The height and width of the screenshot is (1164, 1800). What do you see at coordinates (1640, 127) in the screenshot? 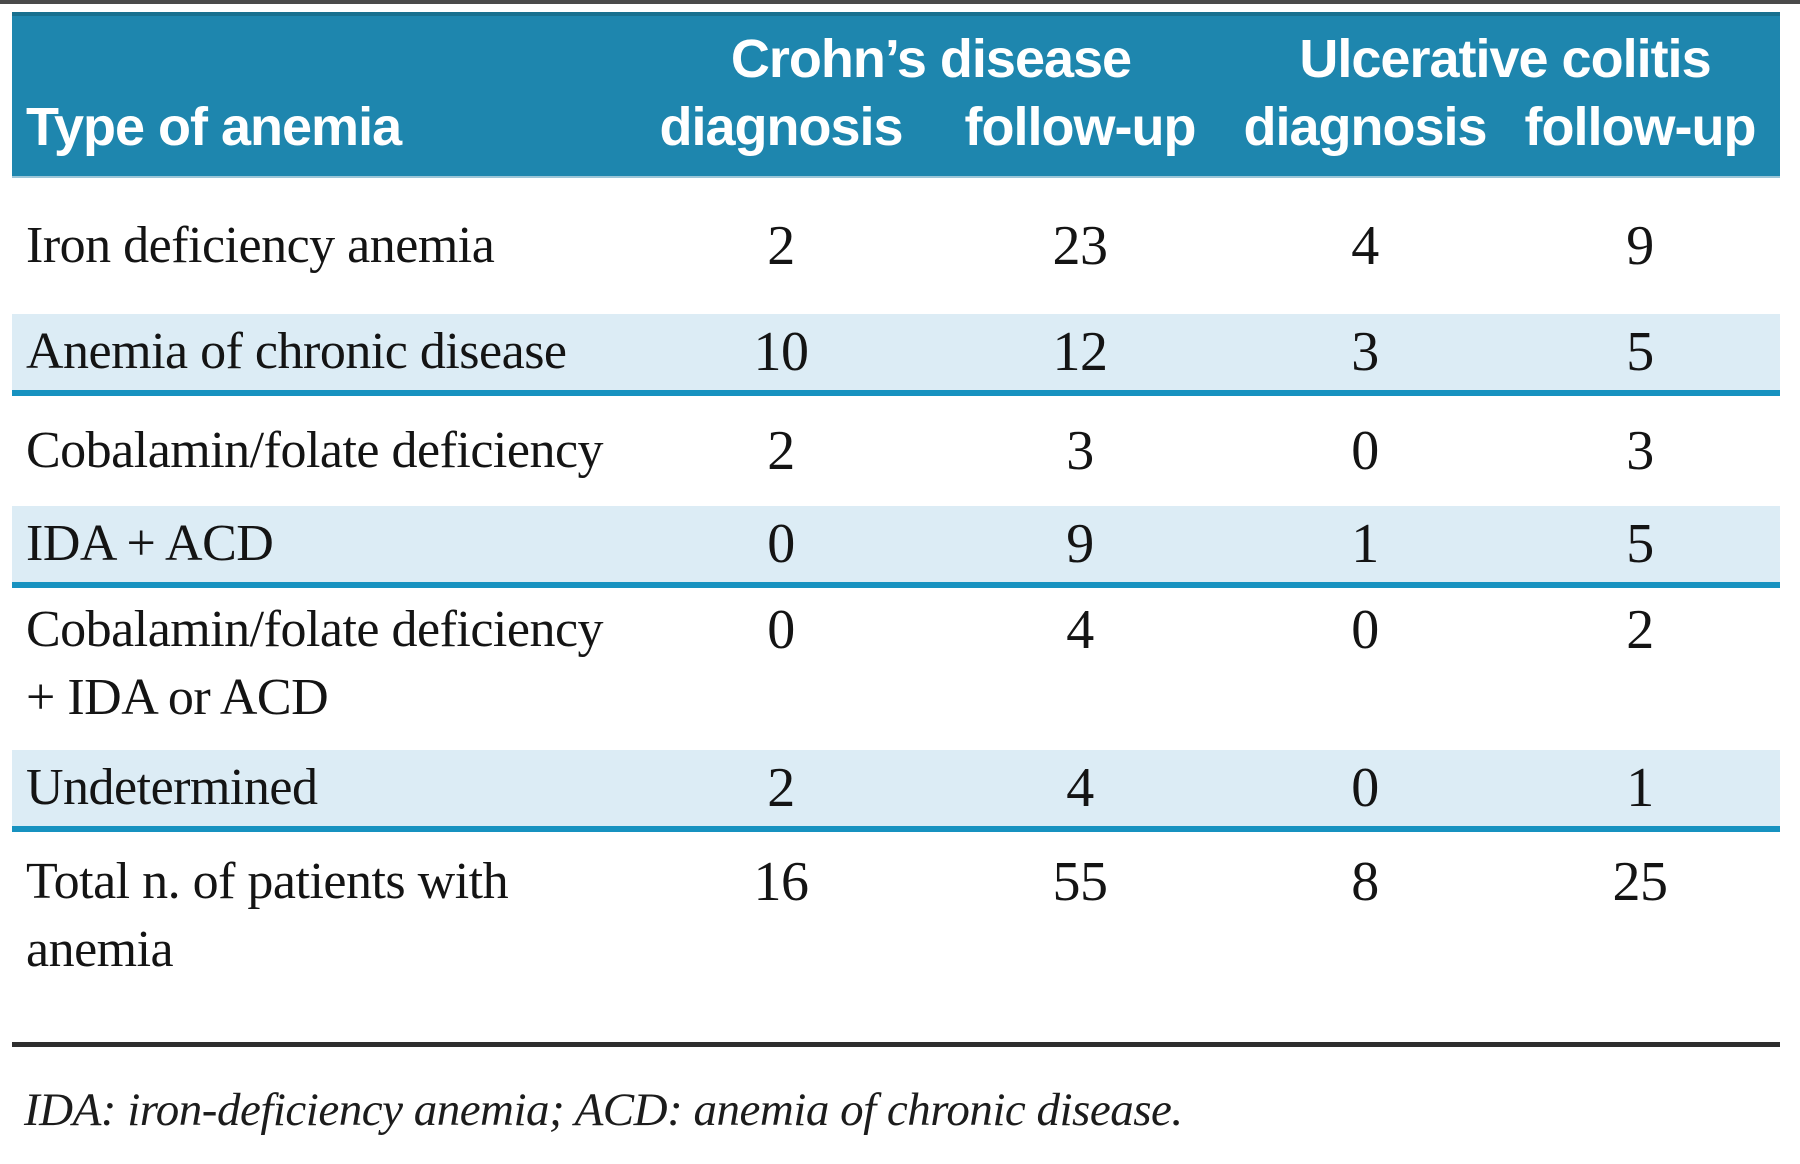
I see `column-header-uc-follow-up: follow-up` at bounding box center [1640, 127].